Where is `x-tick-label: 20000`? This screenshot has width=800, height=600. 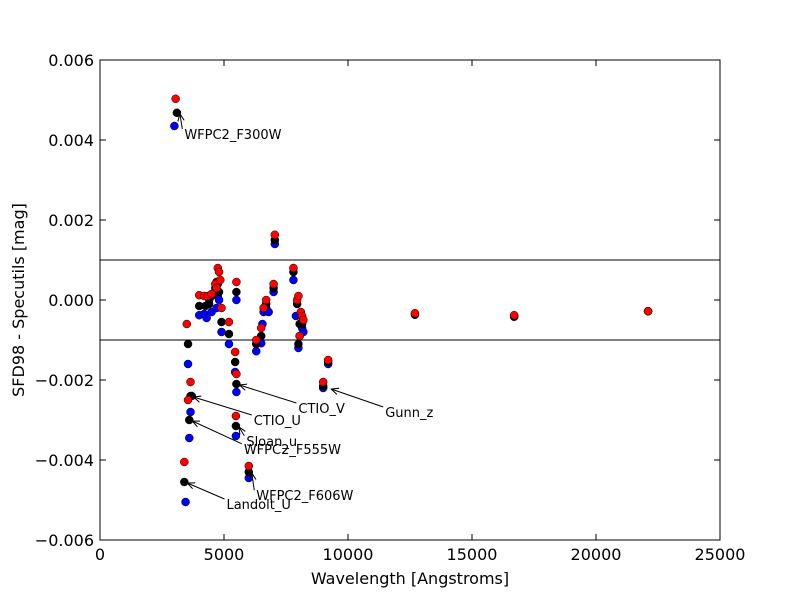 x-tick-label: 20000 is located at coordinates (596, 554).